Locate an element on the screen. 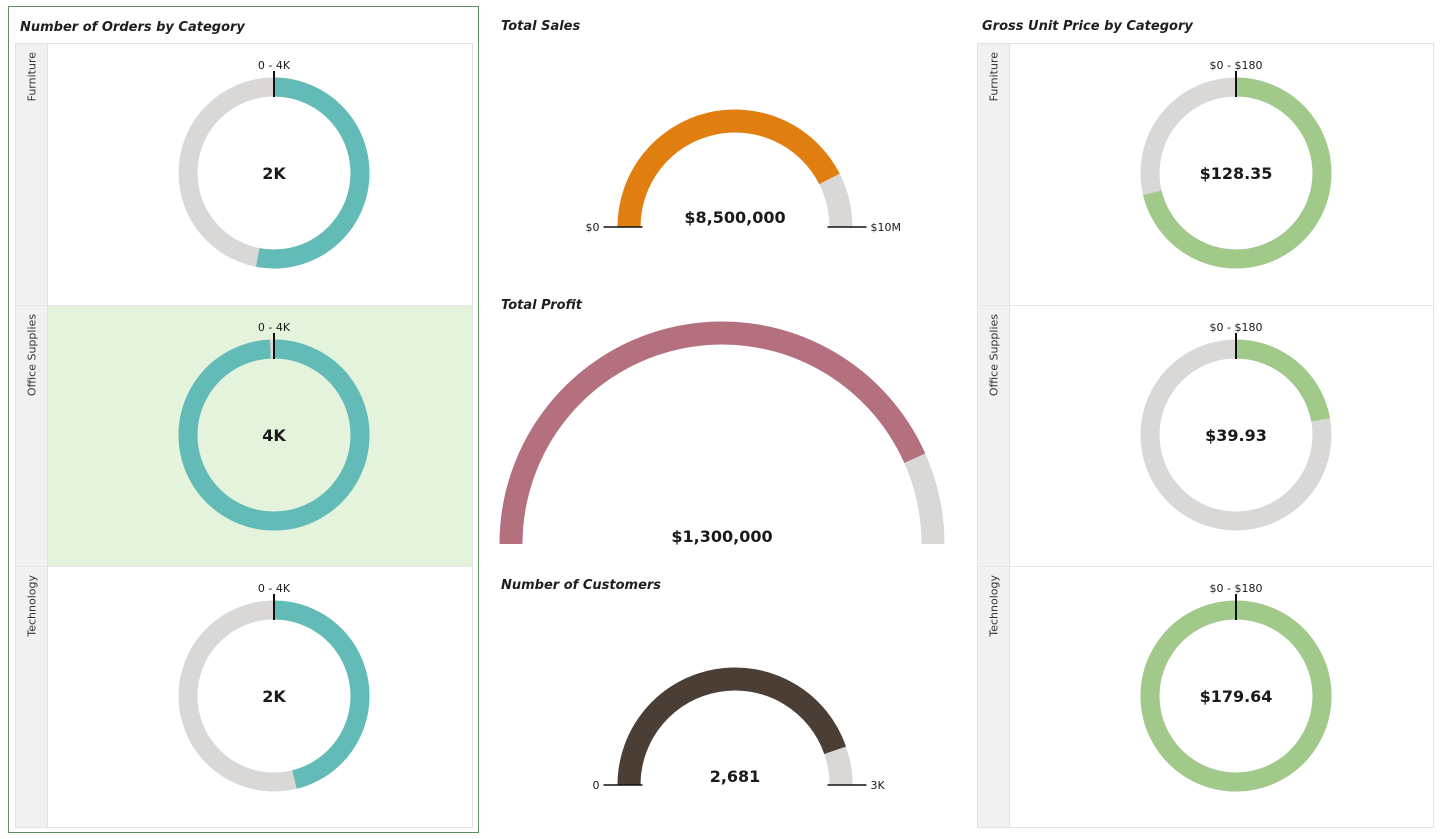 This screenshot has height=839, width=1443. ring-cell: $0 - $180 $128.35 is located at coordinates (1221, 174).